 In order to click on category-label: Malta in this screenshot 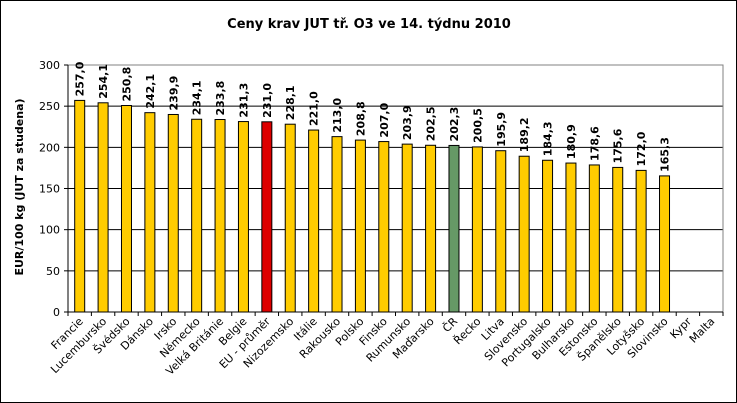, I will do `click(702, 330)`.